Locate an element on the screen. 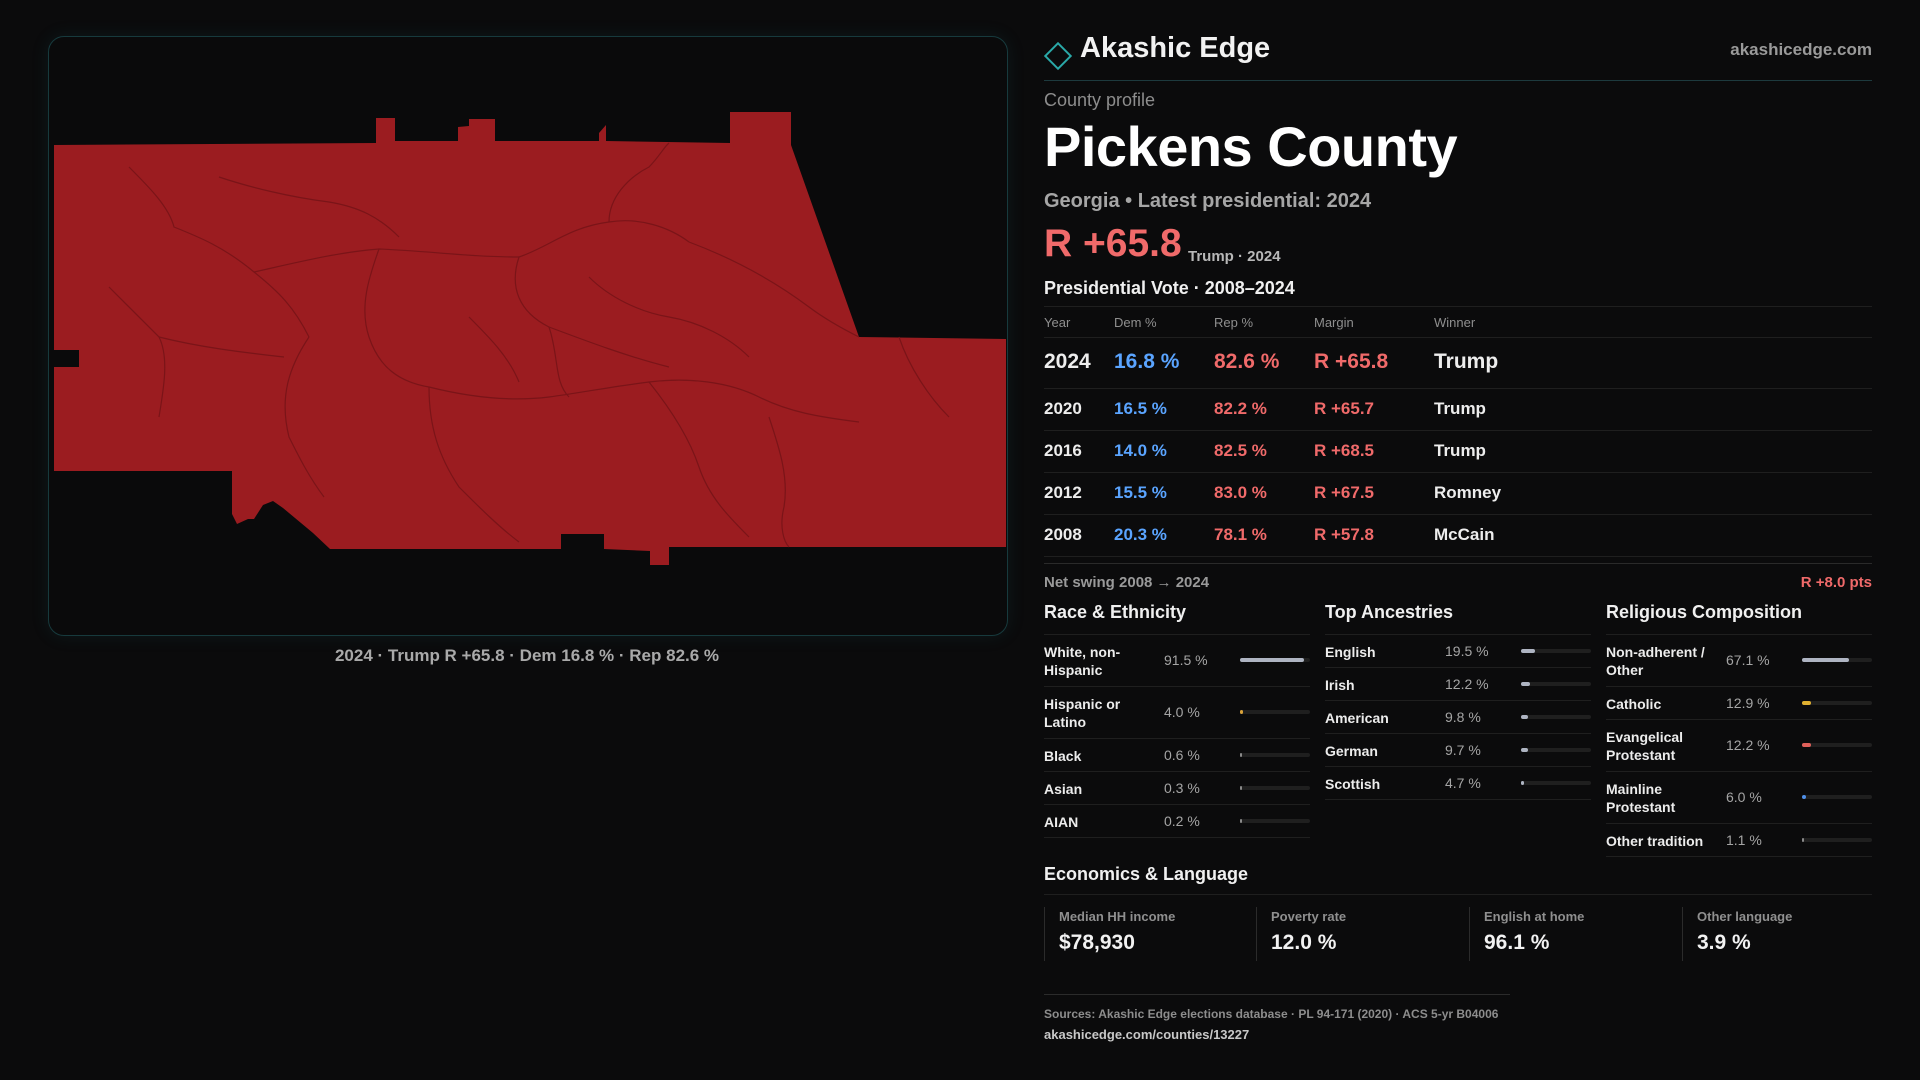  stat-label: English at home is located at coordinates (1534, 916).